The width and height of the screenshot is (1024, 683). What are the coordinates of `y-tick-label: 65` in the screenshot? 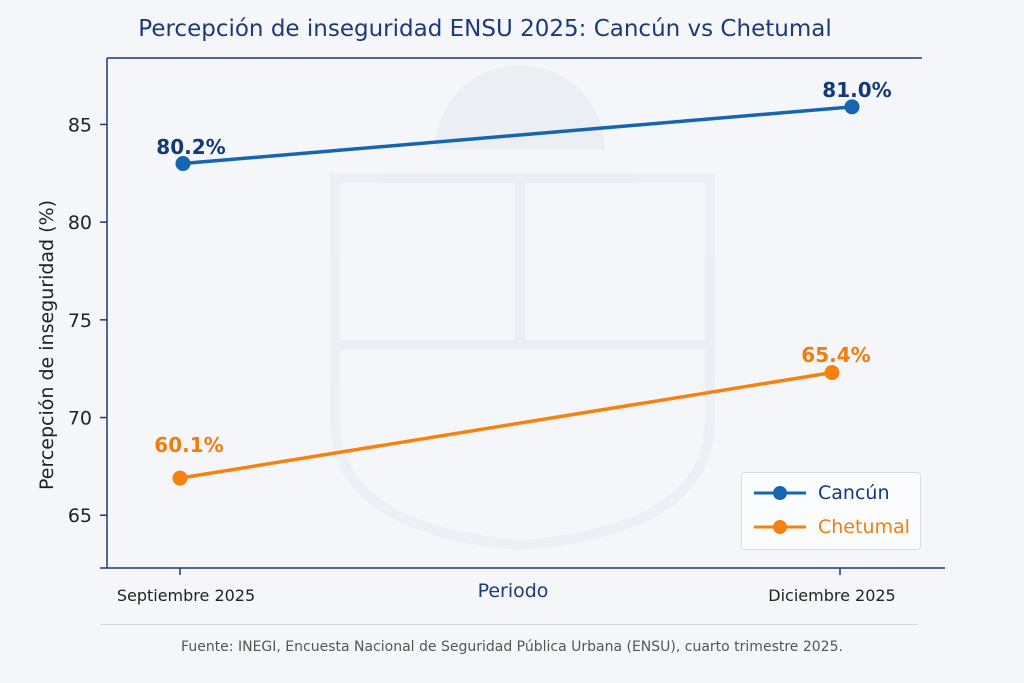 It's located at (80, 516).